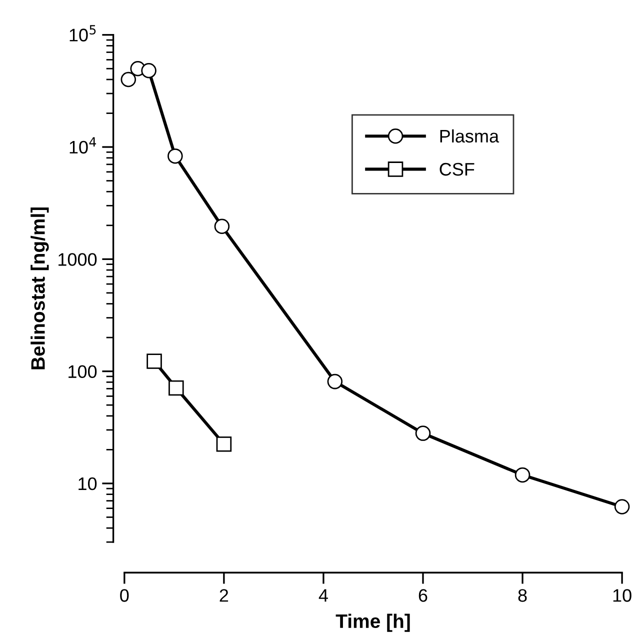 The height and width of the screenshot is (634, 638). What do you see at coordinates (77, 259) in the screenshot?
I see `y-tick-label: 1000` at bounding box center [77, 259].